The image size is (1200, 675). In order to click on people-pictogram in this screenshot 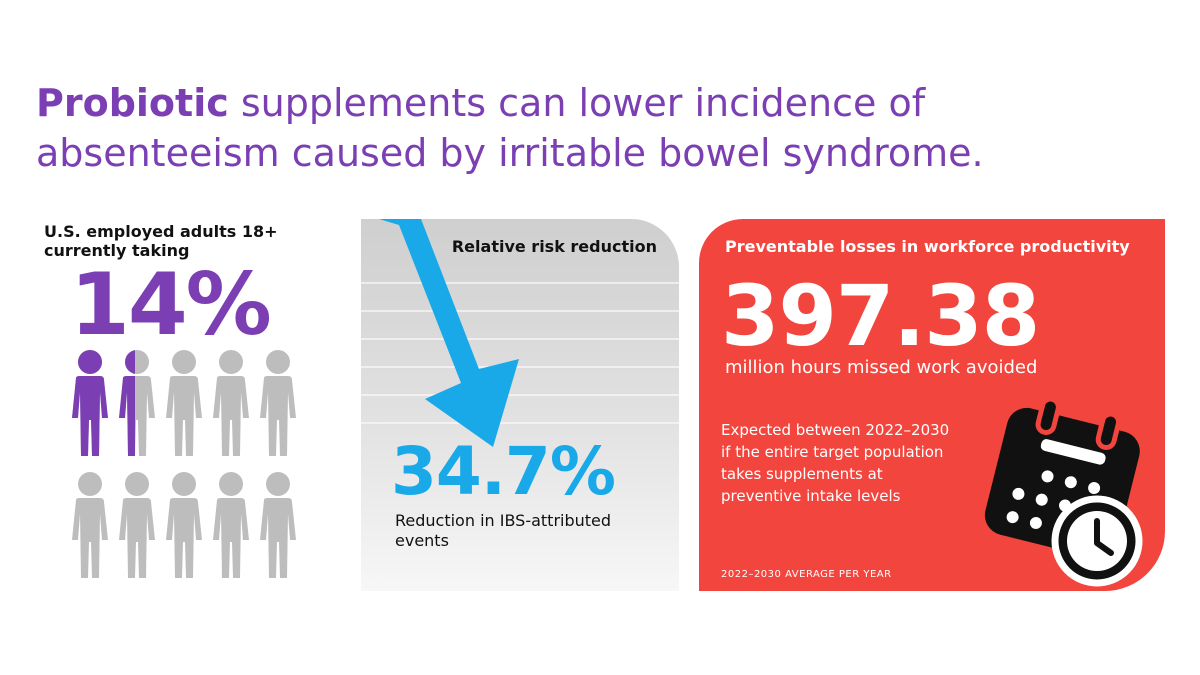, I will do `click(184, 464)`.